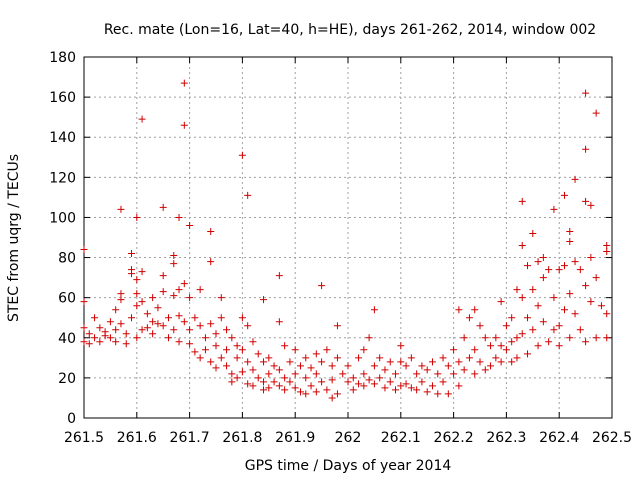 The image size is (640, 480). I want to click on x-tick-label: 262.5, so click(612, 438).